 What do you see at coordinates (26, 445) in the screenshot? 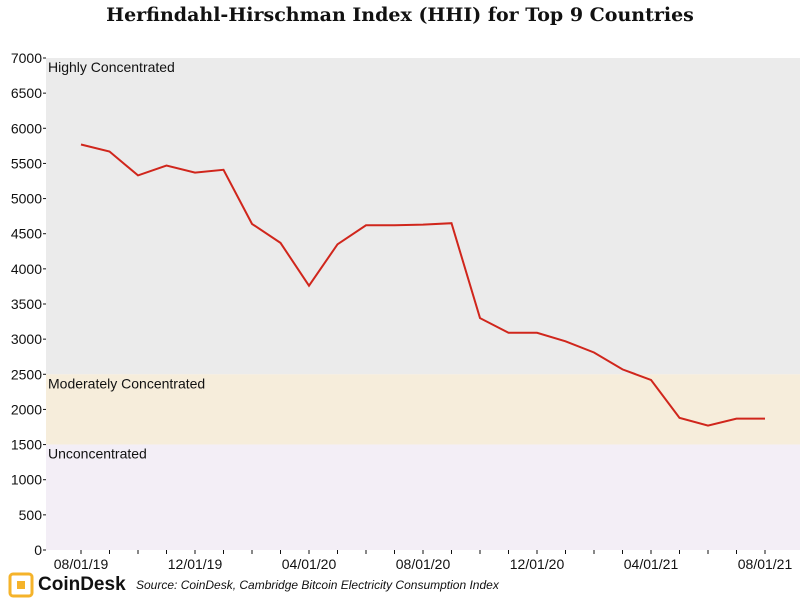
I see `y-tick-label: 1500` at bounding box center [26, 445].